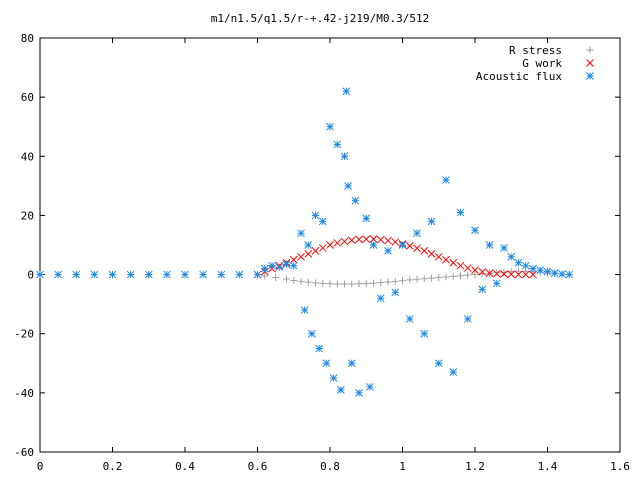  What do you see at coordinates (185, 466) in the screenshot?
I see `x-tick-label: 0.4` at bounding box center [185, 466].